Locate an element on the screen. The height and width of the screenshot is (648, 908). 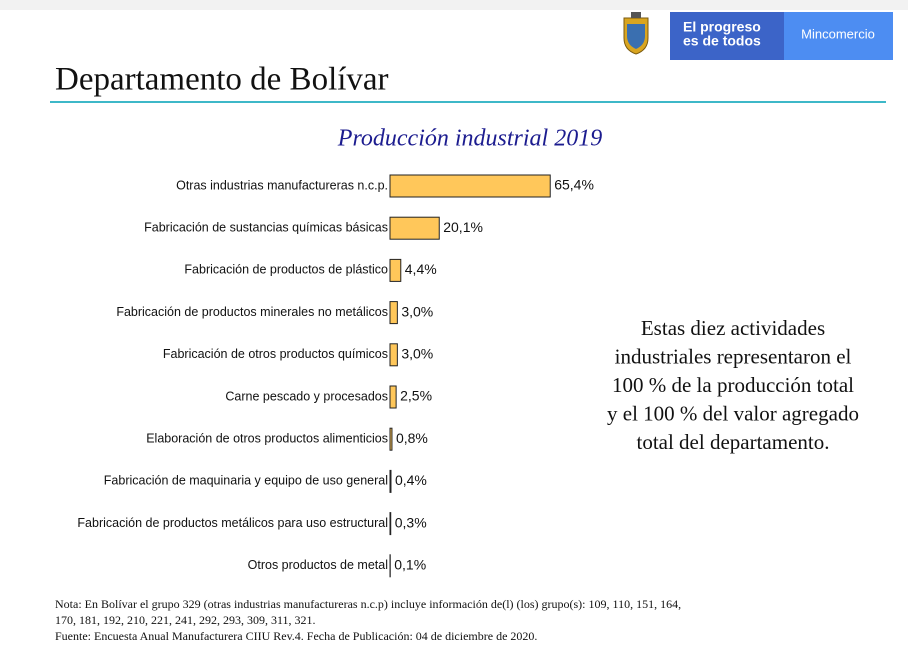
side-text-line: y el 100 % del valor agregado is located at coordinates (733, 414).